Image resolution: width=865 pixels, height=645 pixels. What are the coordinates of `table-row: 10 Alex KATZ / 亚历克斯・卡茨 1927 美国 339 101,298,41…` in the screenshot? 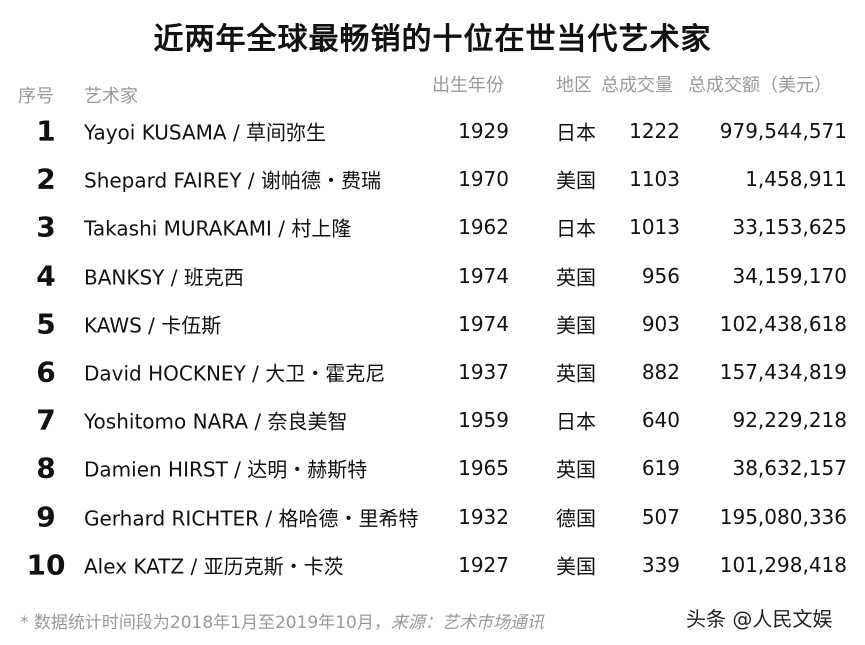 It's located at (432, 565).